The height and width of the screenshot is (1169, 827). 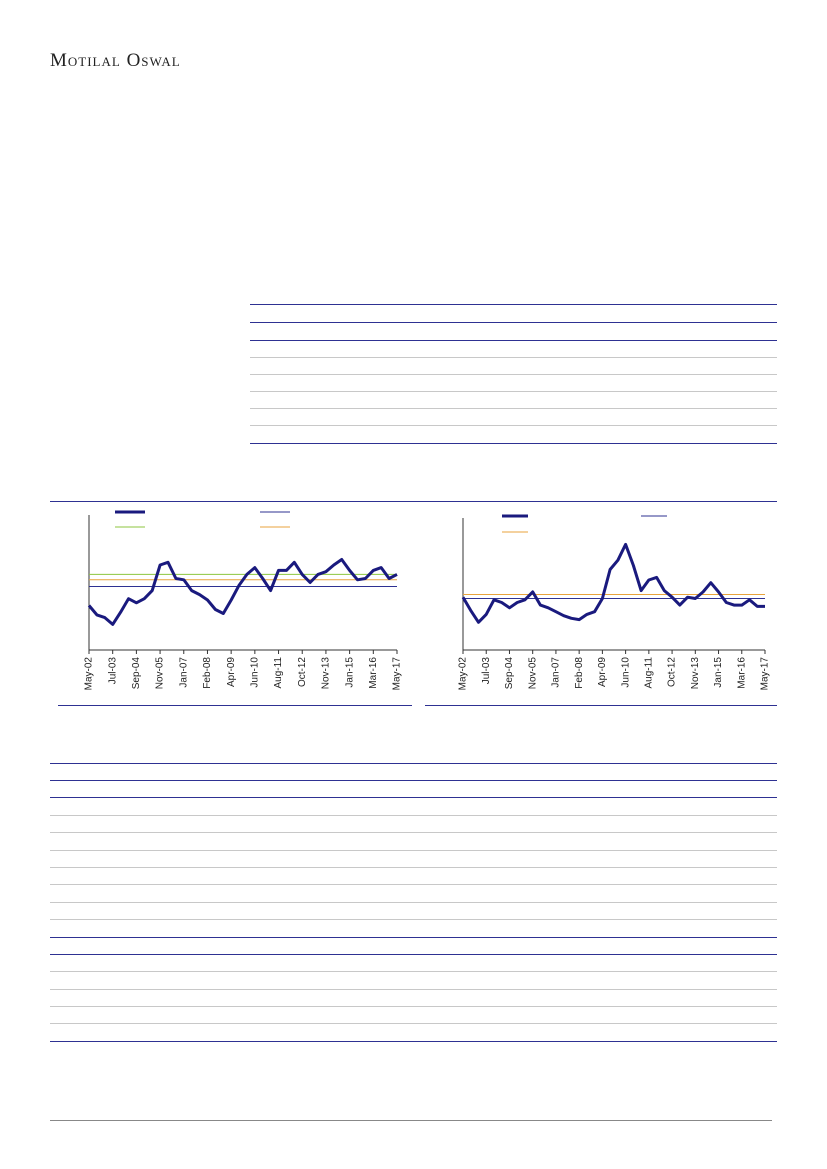 What do you see at coordinates (115, 60) in the screenshot?
I see `brand: Motilal Oswal` at bounding box center [115, 60].